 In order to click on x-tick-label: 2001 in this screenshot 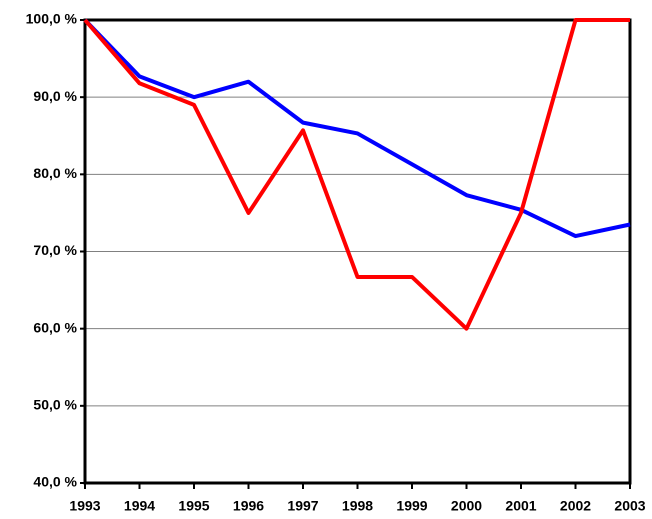, I will do `click(520, 506)`.